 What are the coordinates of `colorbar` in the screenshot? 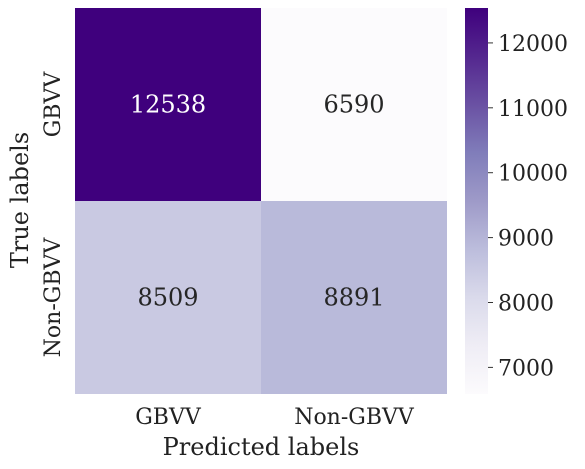 It's located at (476, 201).